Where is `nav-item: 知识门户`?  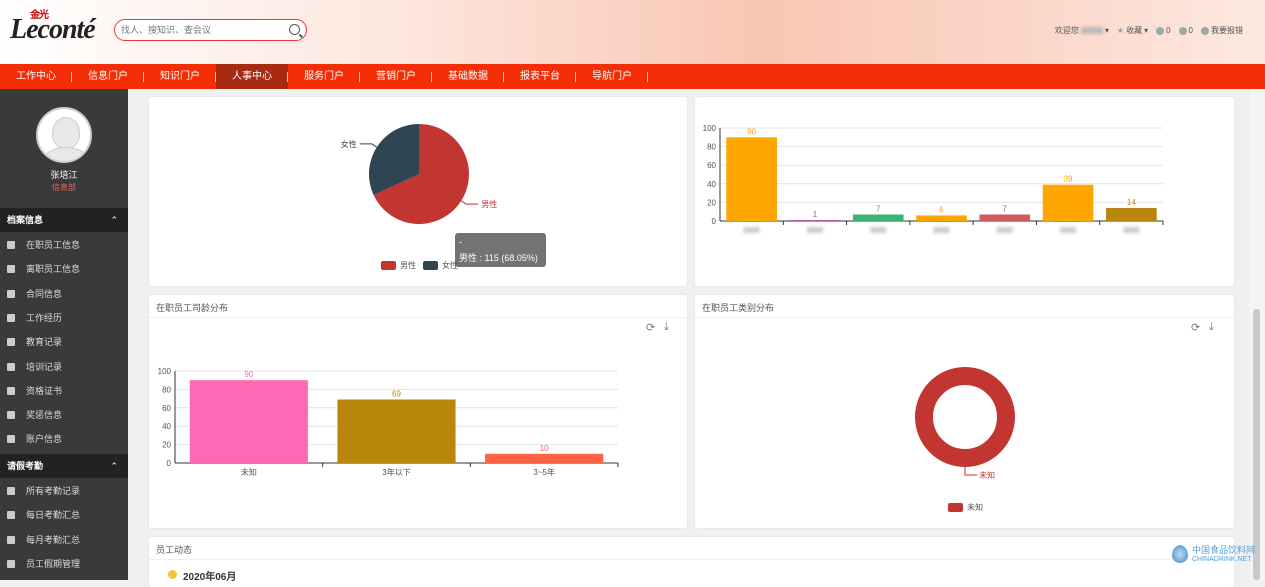 nav-item: 知识门户 is located at coordinates (180, 76).